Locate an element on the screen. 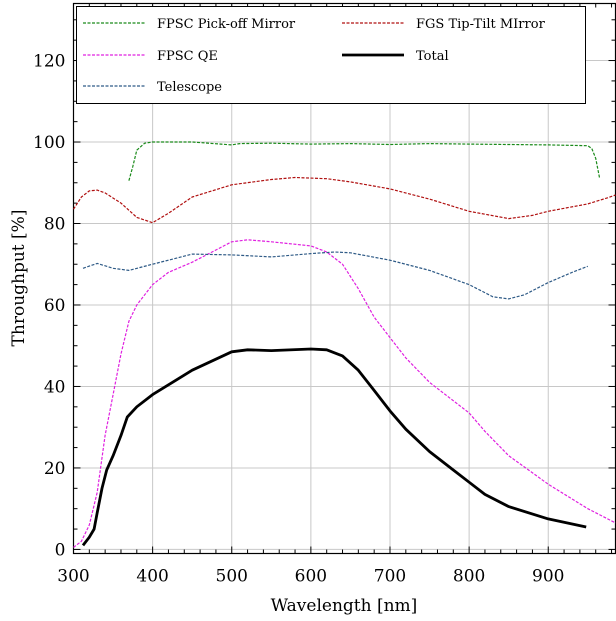  x-tick-label: 700 is located at coordinates (390, 577).